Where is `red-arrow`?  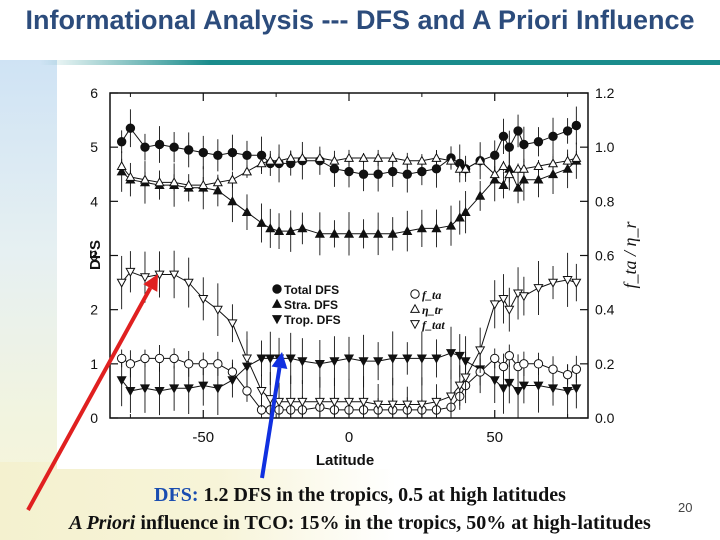
red-arrow is located at coordinates (92, 392).